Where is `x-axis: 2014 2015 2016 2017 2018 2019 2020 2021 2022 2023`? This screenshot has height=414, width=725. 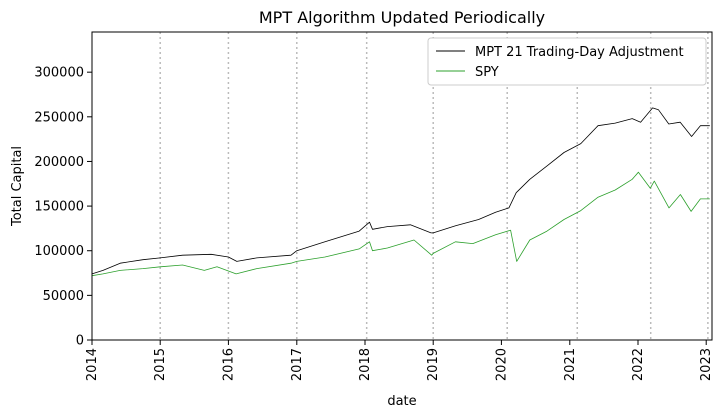 x-axis: 2014 2015 2016 2017 2018 2019 2020 2021 2022 2023 is located at coordinates (399, 360).